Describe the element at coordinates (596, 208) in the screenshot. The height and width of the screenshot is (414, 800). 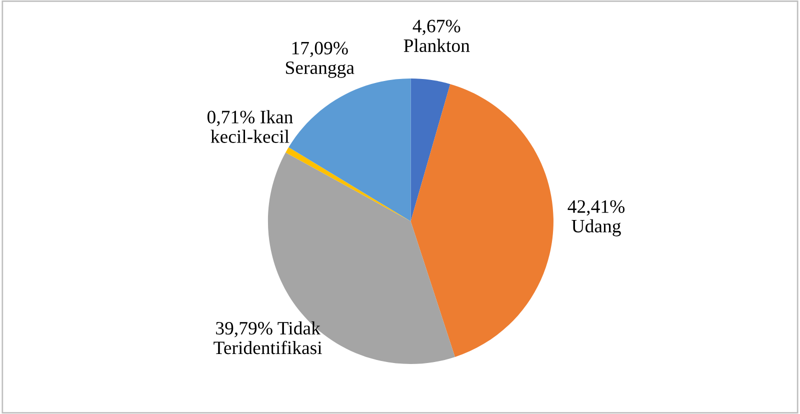
I see `data-label: 42,41%` at that location.